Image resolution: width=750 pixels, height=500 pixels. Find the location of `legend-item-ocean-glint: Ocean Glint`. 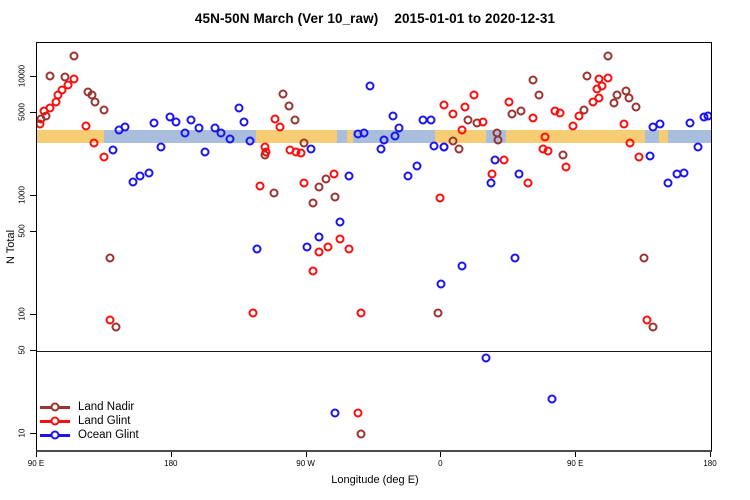

legend-item-ocean-glint: Ocean Glint is located at coordinates (89, 435).